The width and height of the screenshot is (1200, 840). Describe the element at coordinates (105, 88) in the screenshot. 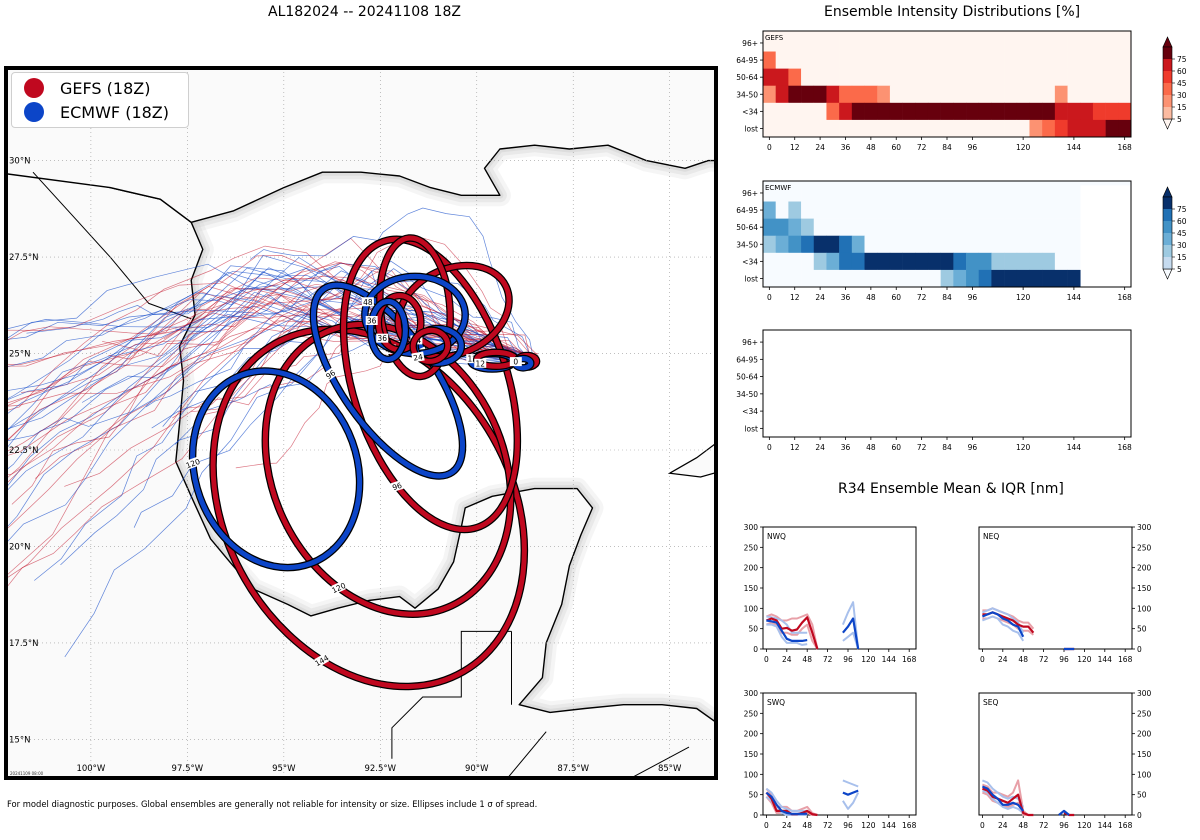

I see `legend-label-gefs: GEFS (18Z)` at that location.